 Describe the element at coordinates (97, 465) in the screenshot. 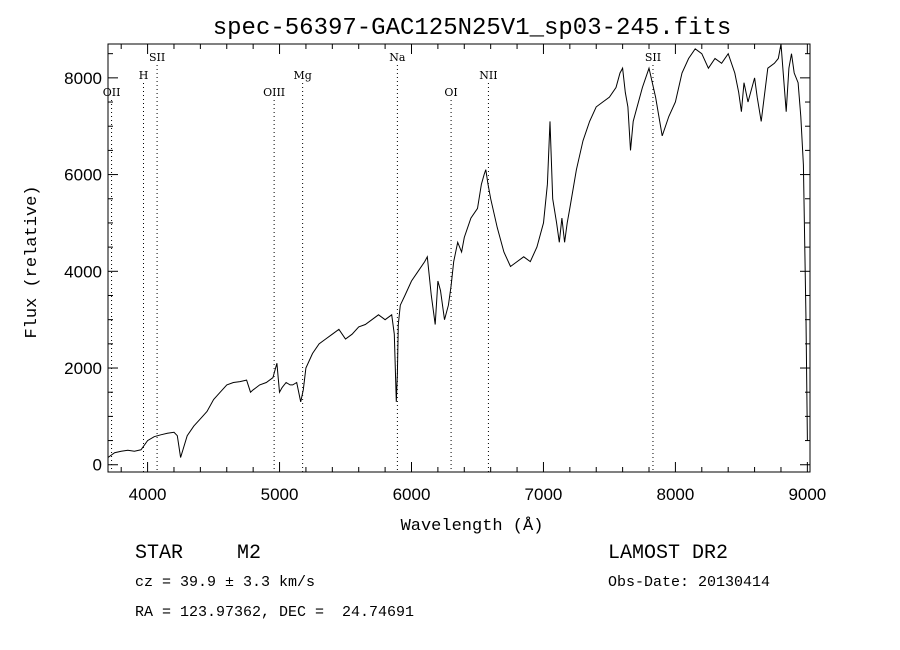

I see `y-tick-label: 0` at that location.